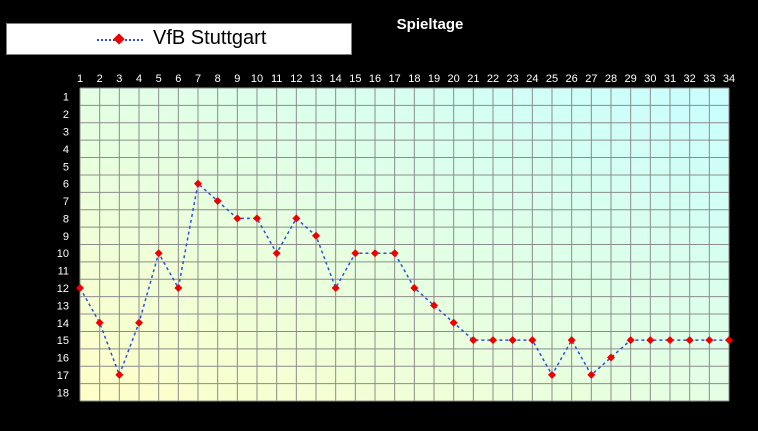 Image resolution: width=758 pixels, height=431 pixels. What do you see at coordinates (63, 324) in the screenshot?
I see `y-tick-label: 14` at bounding box center [63, 324].